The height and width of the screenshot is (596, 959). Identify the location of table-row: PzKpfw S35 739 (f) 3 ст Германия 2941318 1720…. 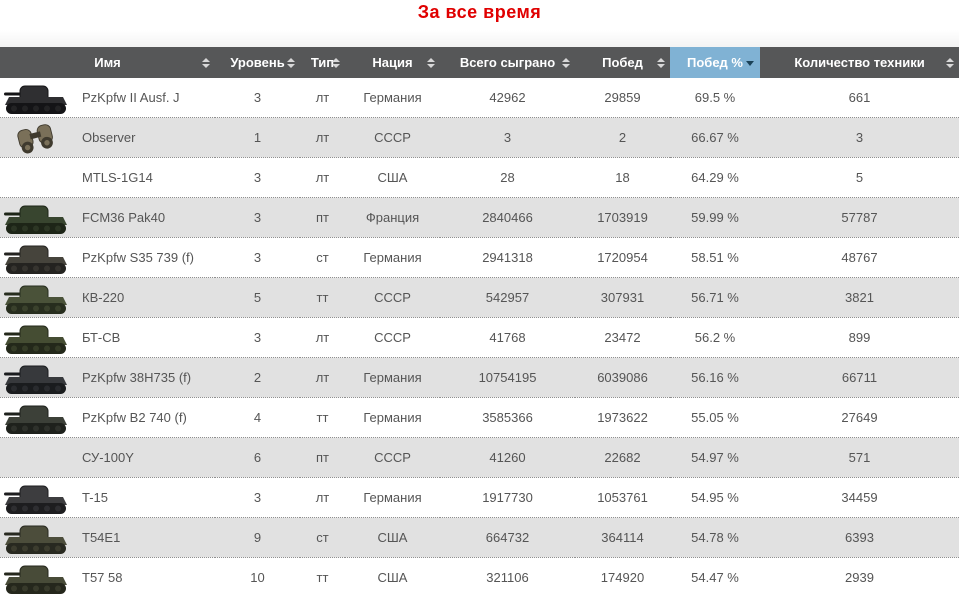
(479, 257).